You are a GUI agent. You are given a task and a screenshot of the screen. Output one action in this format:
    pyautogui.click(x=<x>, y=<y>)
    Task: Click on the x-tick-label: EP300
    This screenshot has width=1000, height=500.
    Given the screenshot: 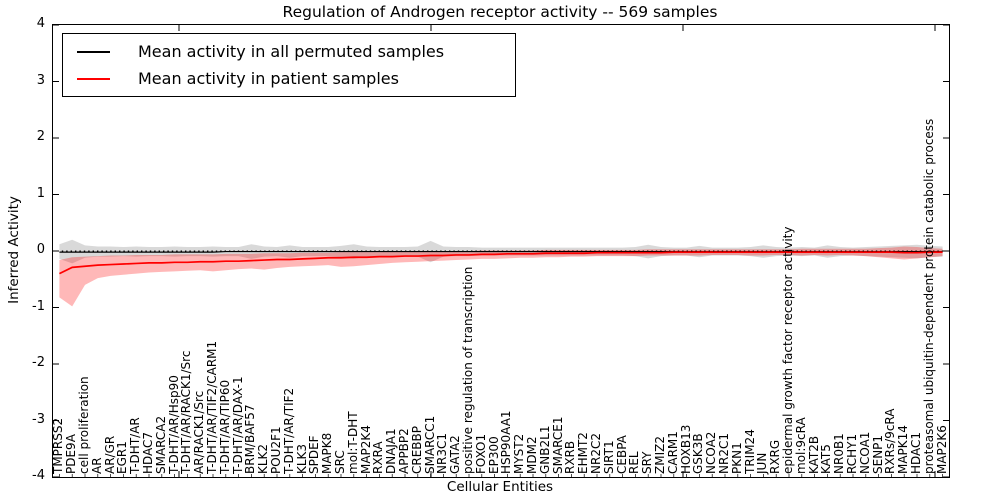 What is the action you would take?
    pyautogui.click(x=493, y=455)
    